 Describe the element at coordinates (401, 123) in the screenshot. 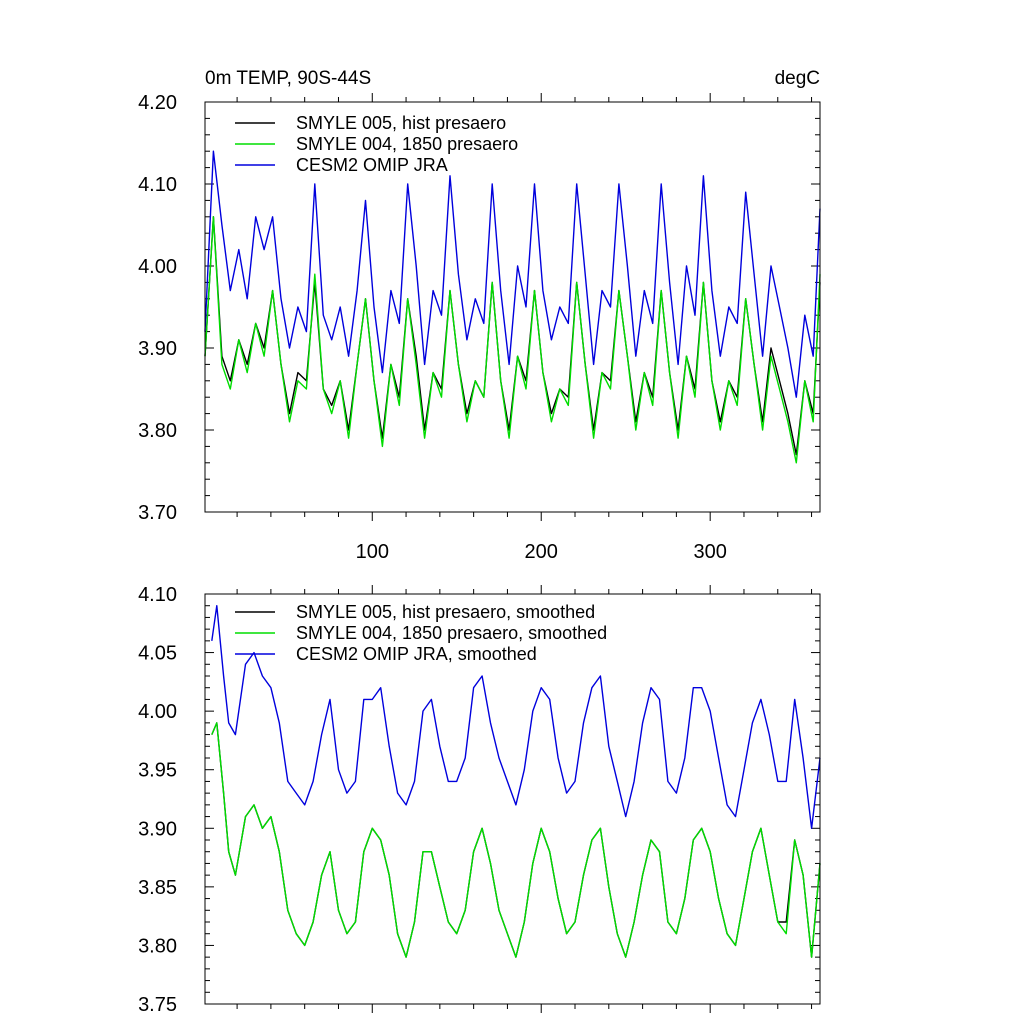

I see `legend-label-0: SMYLE 005, hist presaero` at that location.